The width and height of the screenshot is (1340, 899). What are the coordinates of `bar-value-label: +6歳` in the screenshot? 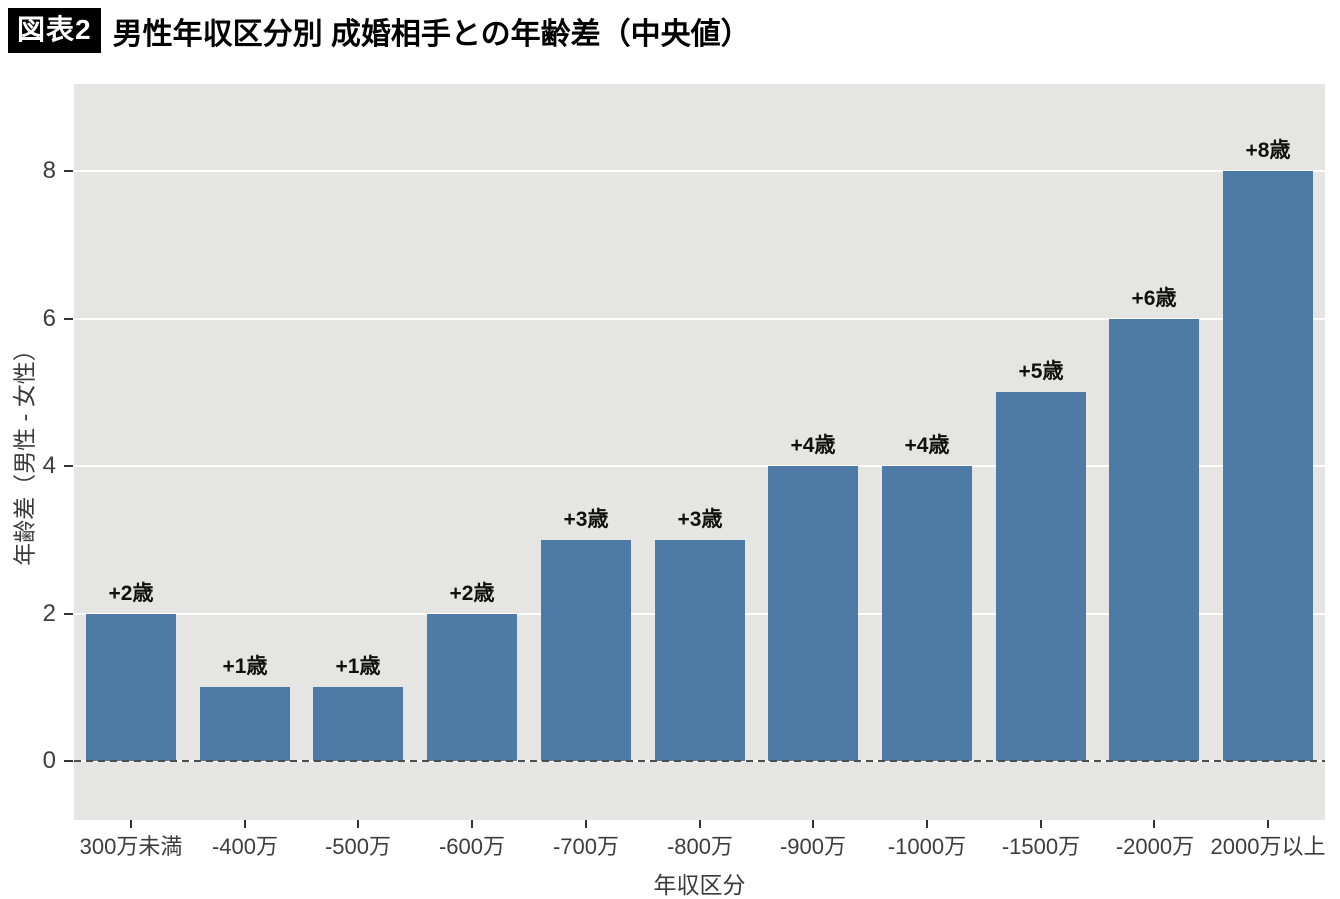 It's located at (1154, 298).